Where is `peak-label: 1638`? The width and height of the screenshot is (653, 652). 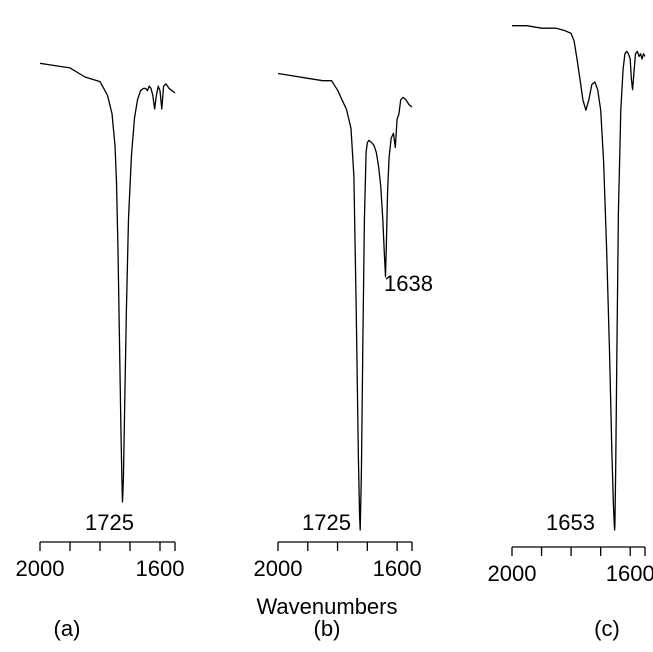 peak-label: 1638 is located at coordinates (408, 283).